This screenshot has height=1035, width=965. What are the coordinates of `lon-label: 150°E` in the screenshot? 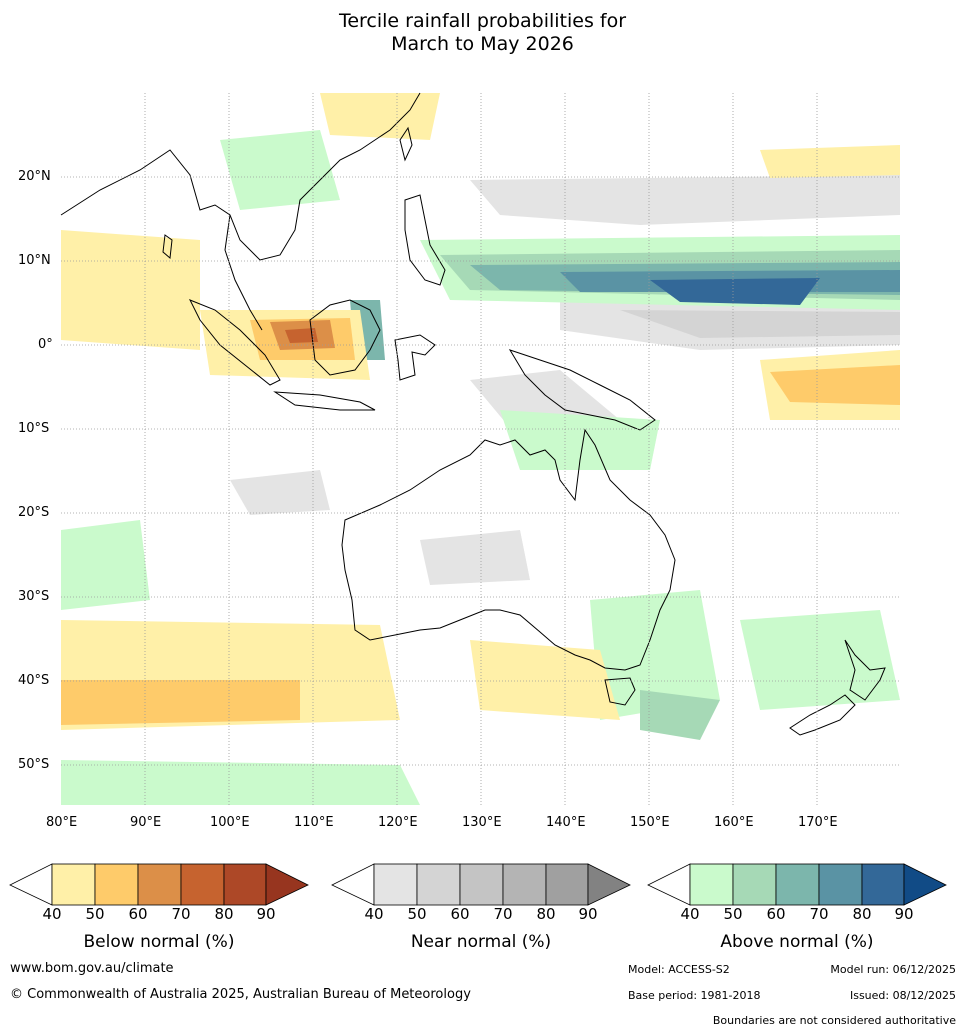 It's located at (650, 822).